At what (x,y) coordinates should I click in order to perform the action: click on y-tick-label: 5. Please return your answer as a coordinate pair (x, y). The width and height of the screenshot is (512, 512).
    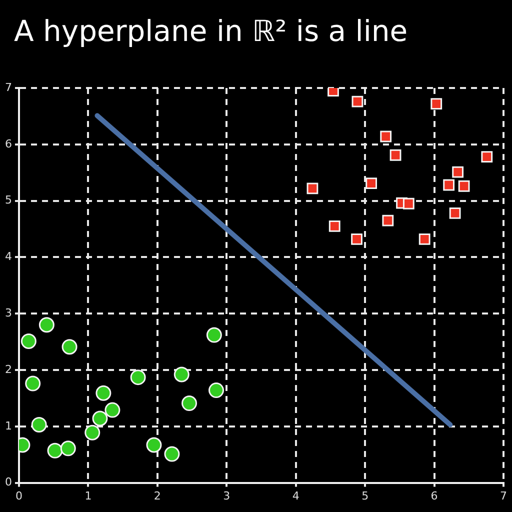
    Looking at the image, I should click on (8, 200).